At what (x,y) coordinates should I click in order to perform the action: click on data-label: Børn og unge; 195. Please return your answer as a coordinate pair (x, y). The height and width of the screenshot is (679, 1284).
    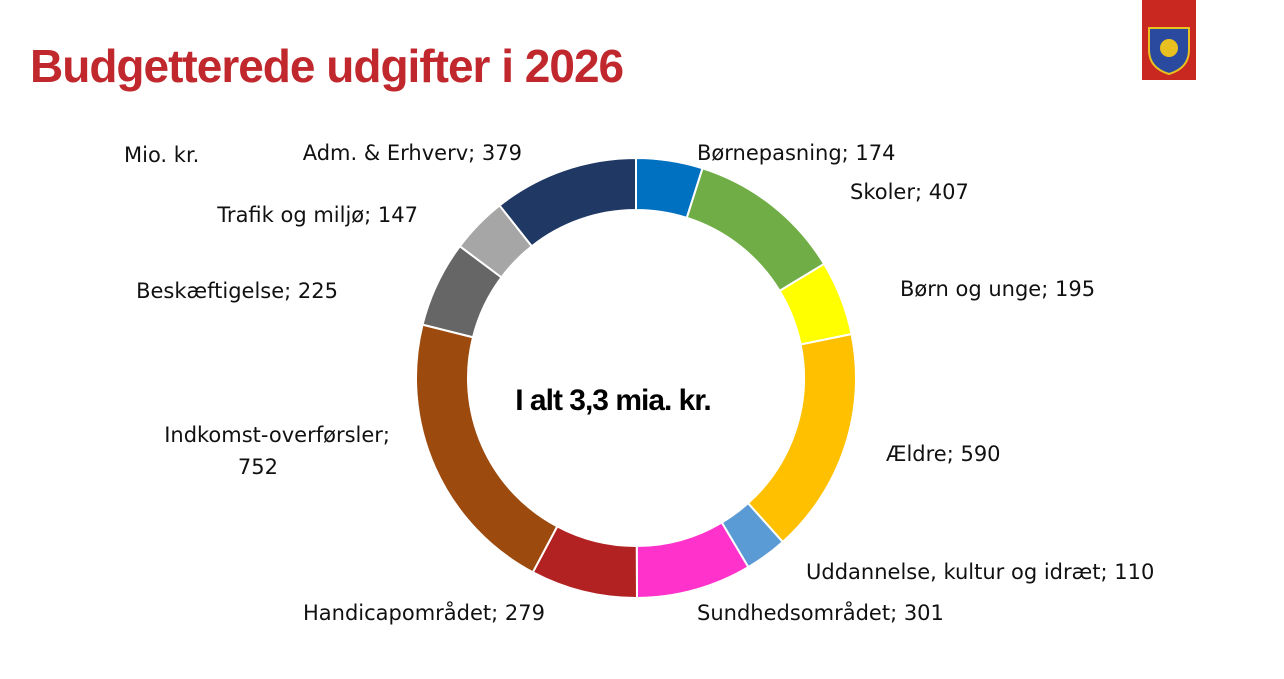
    Looking at the image, I should click on (997, 289).